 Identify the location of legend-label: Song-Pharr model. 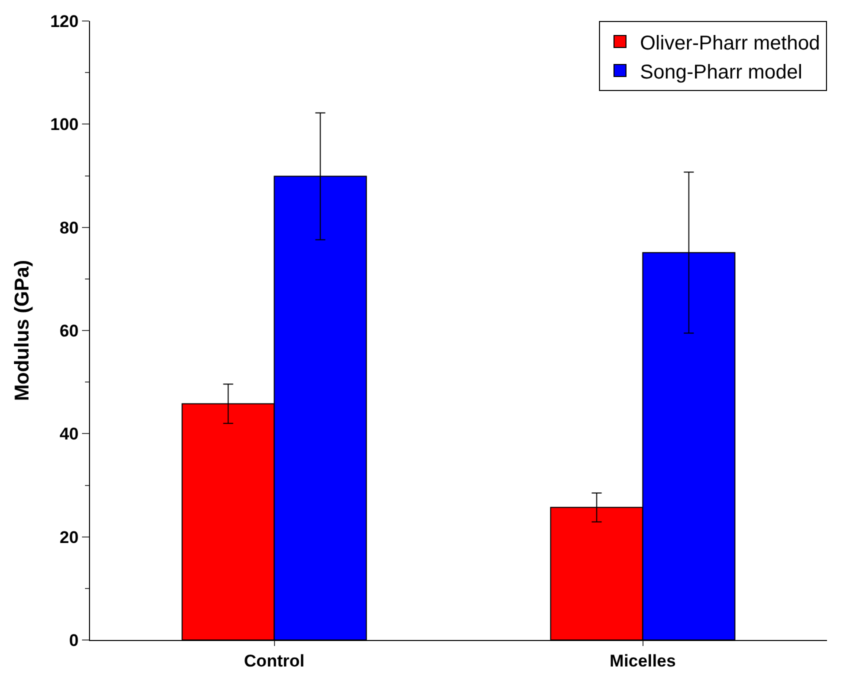
(721, 72).